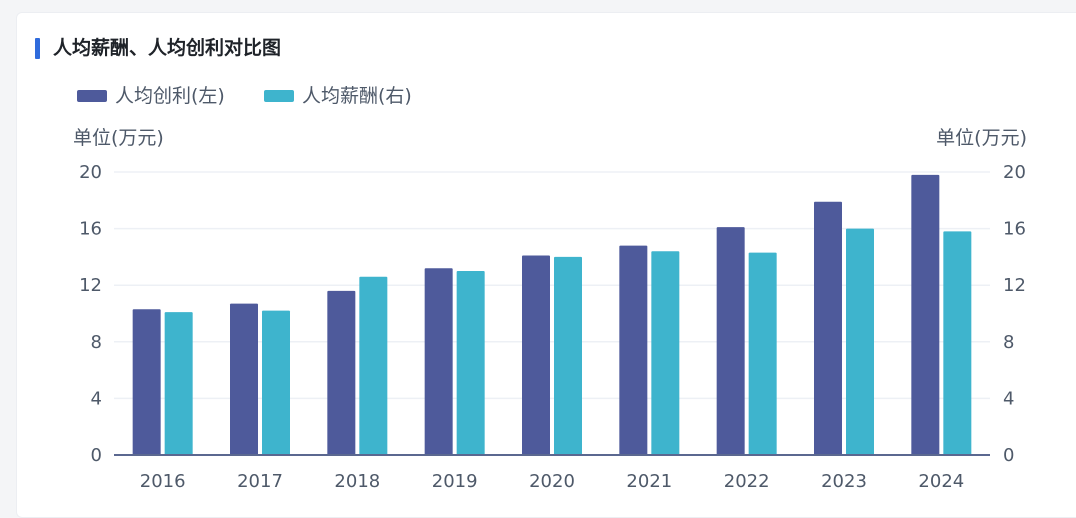 The image size is (1076, 518). What do you see at coordinates (844, 481) in the screenshot?
I see `x-tick-label: 2023` at bounding box center [844, 481].